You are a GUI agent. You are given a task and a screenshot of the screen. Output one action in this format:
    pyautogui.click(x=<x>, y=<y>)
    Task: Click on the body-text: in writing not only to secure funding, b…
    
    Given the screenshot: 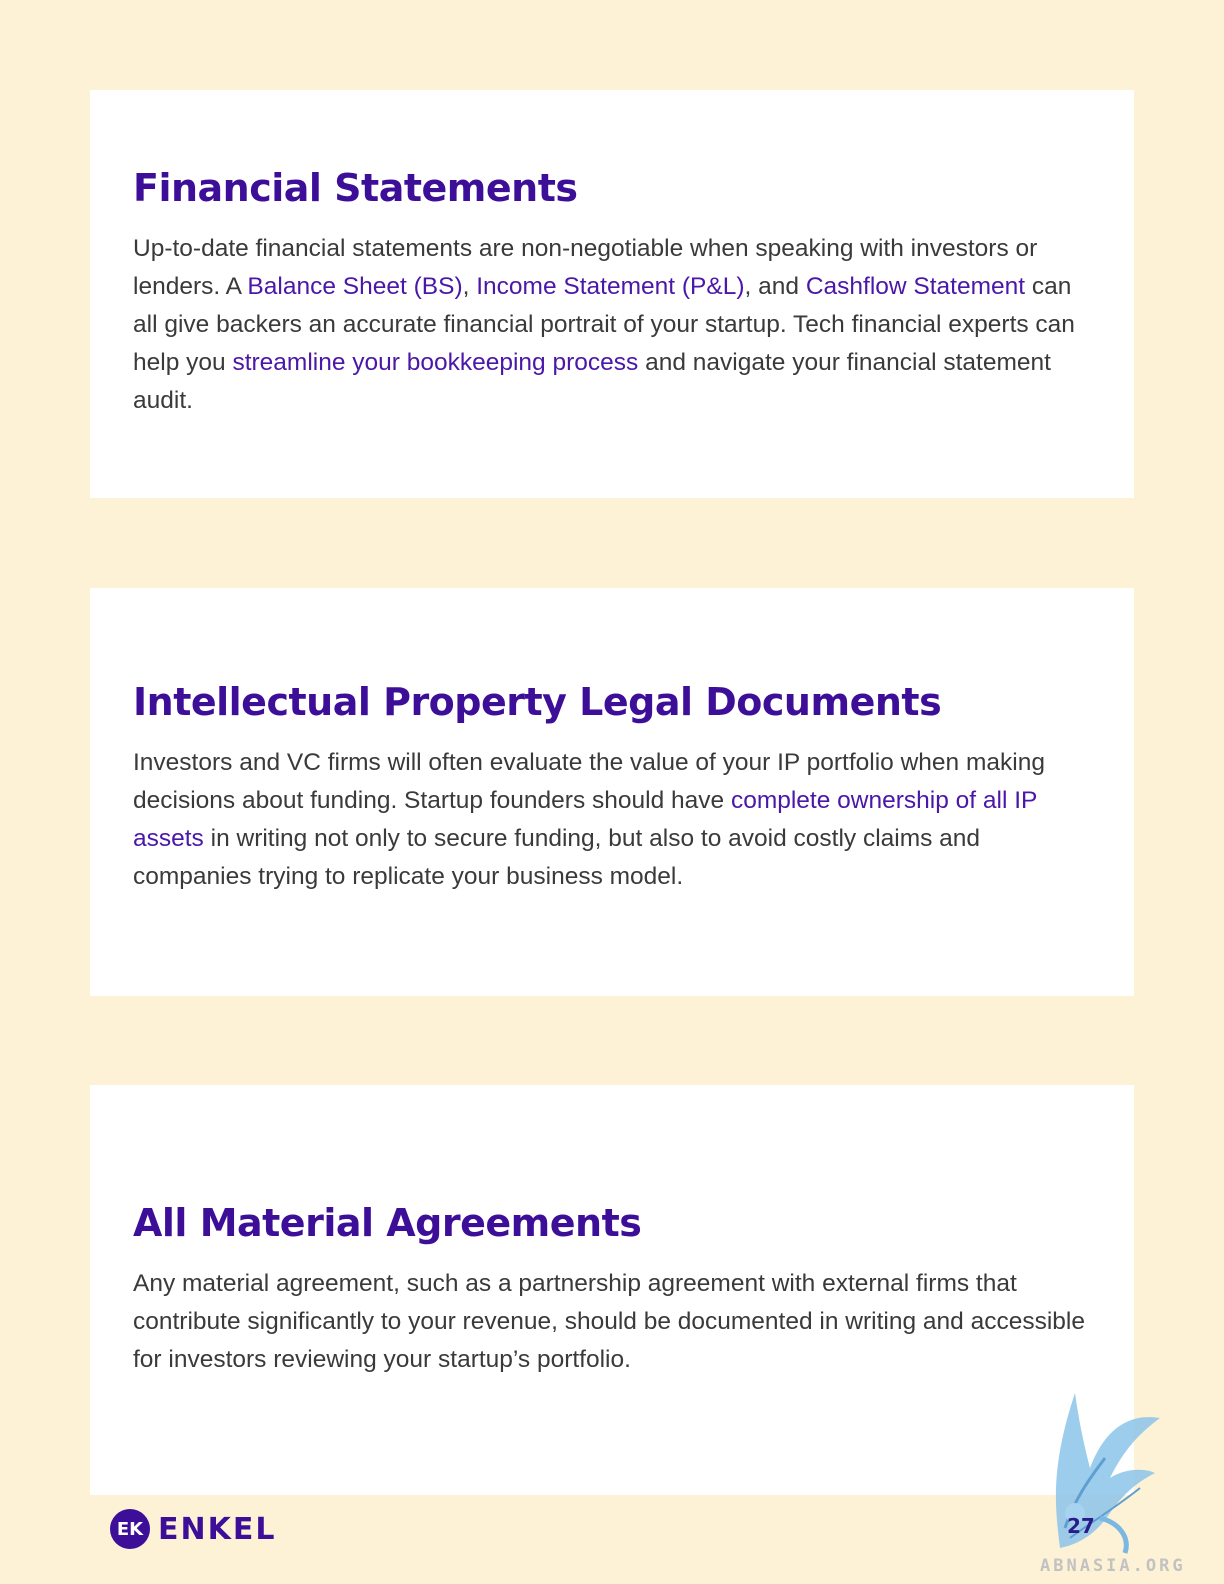 What is the action you would take?
    pyautogui.click(x=557, y=857)
    